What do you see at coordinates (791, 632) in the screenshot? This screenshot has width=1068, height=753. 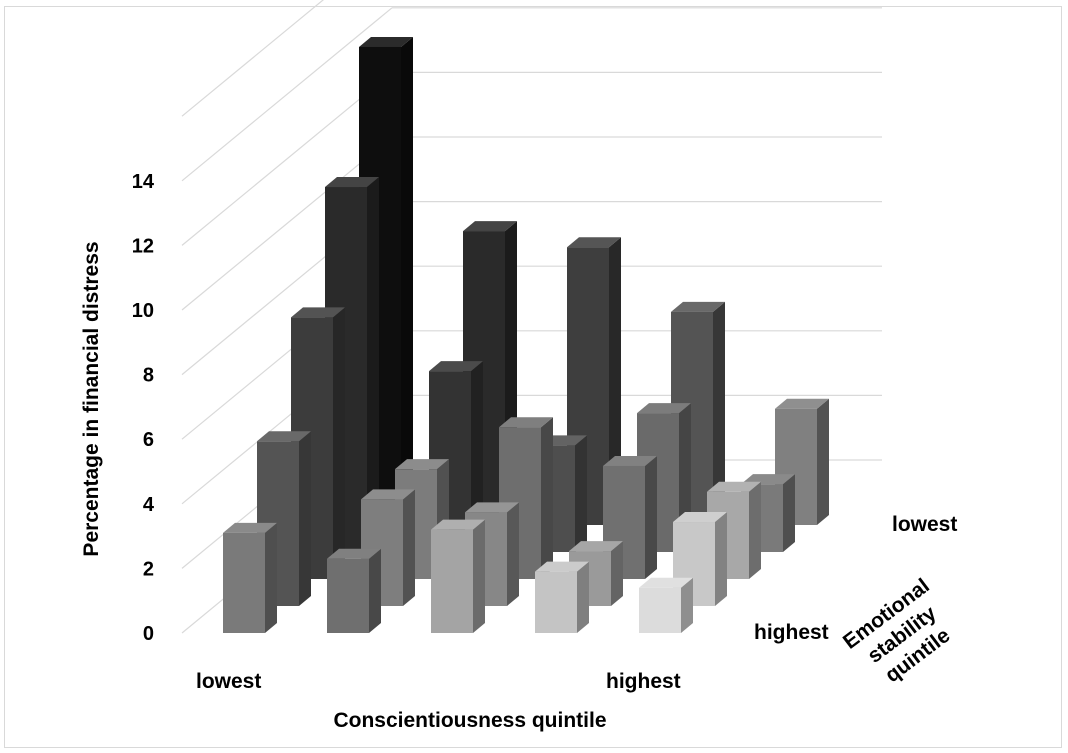 I see `z-label-highest: highest` at bounding box center [791, 632].